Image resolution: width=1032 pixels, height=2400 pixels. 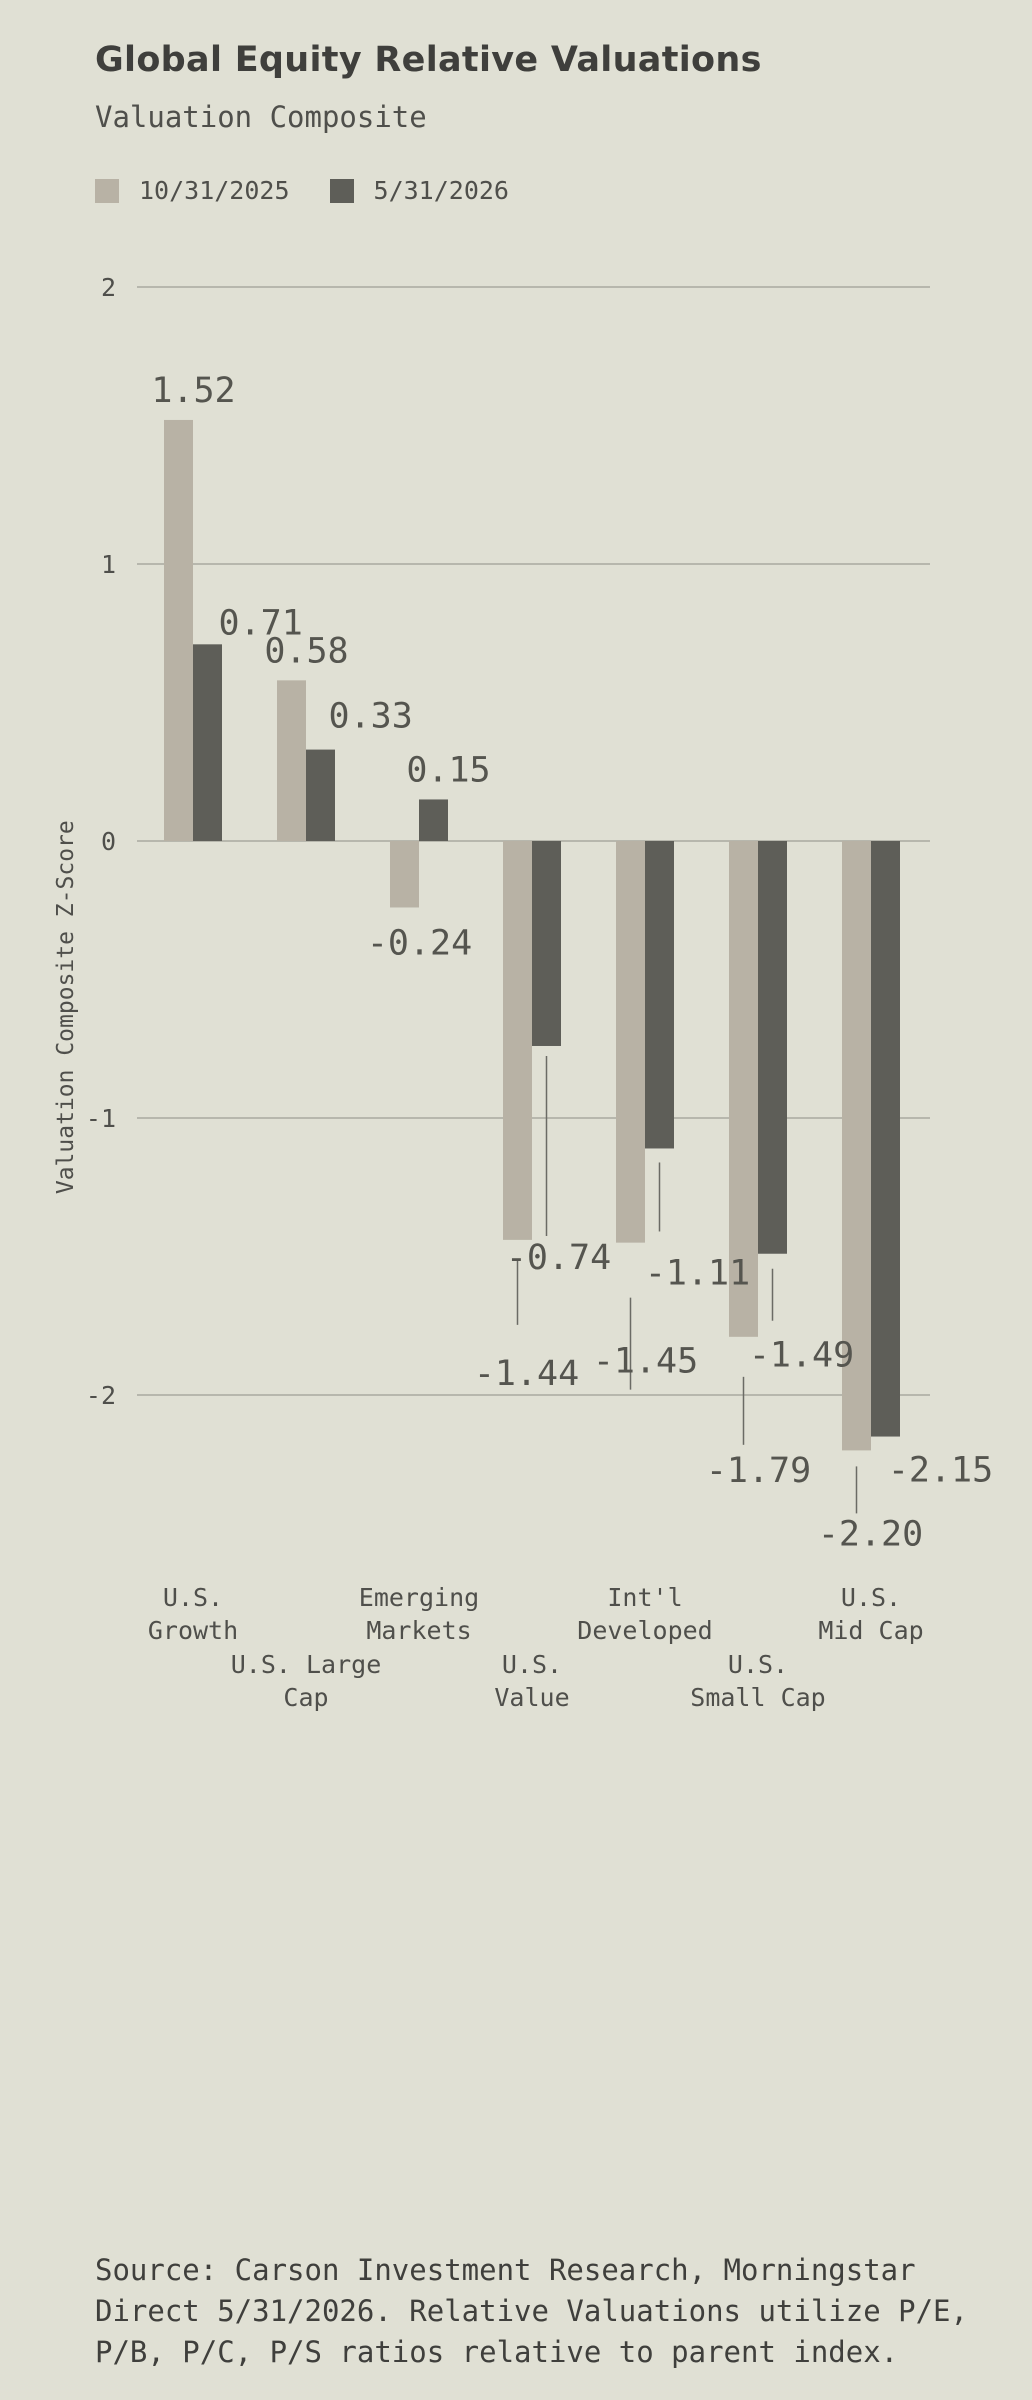 I want to click on data-label-1-2: 0.58, so click(x=306, y=651).